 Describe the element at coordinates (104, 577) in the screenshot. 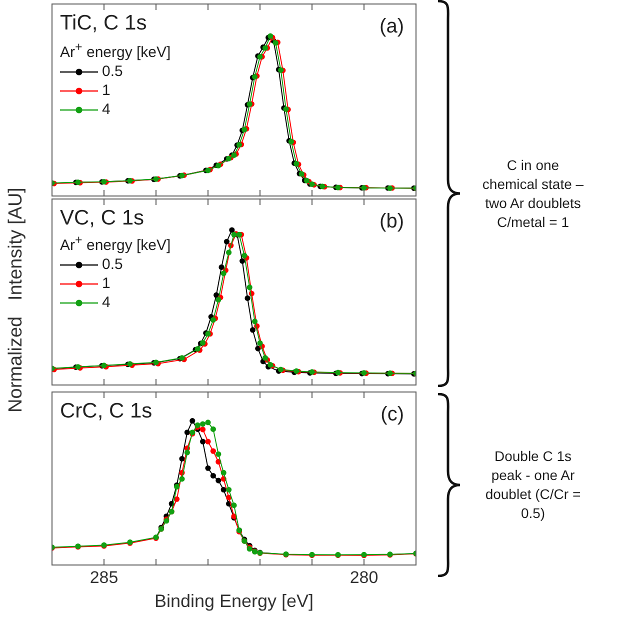

I see `x-tick-label: 285` at that location.